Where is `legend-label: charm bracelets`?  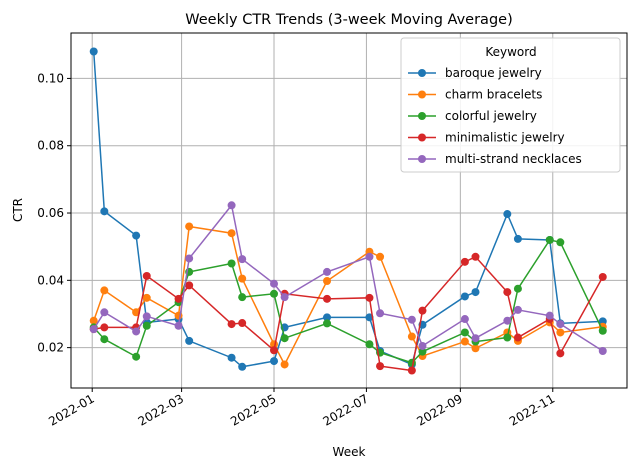 legend-label: charm bracelets is located at coordinates (493, 95).